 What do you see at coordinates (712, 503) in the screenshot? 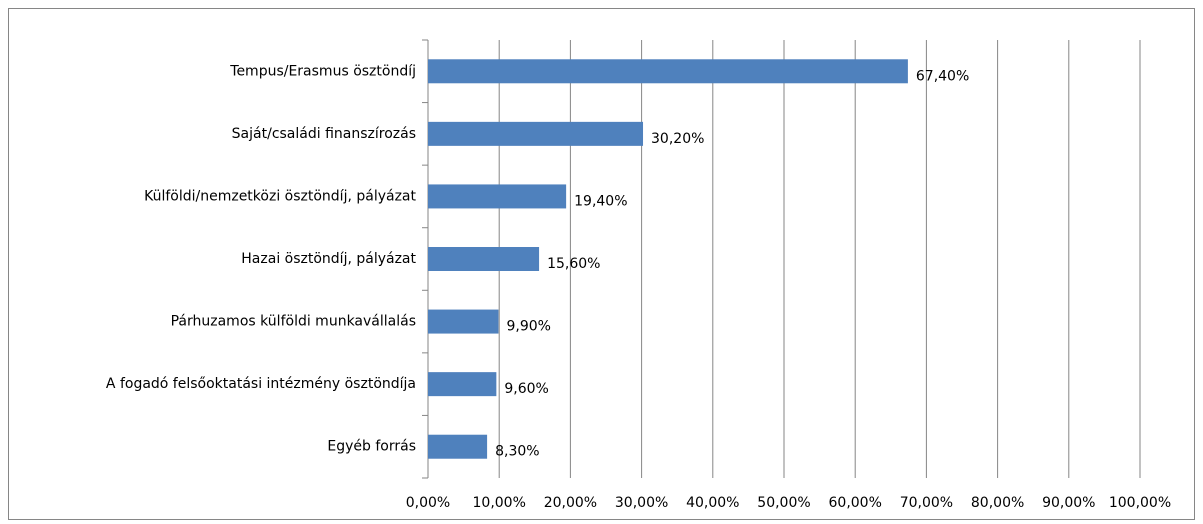
I see `x-tick-label: 40,00%` at bounding box center [712, 503].